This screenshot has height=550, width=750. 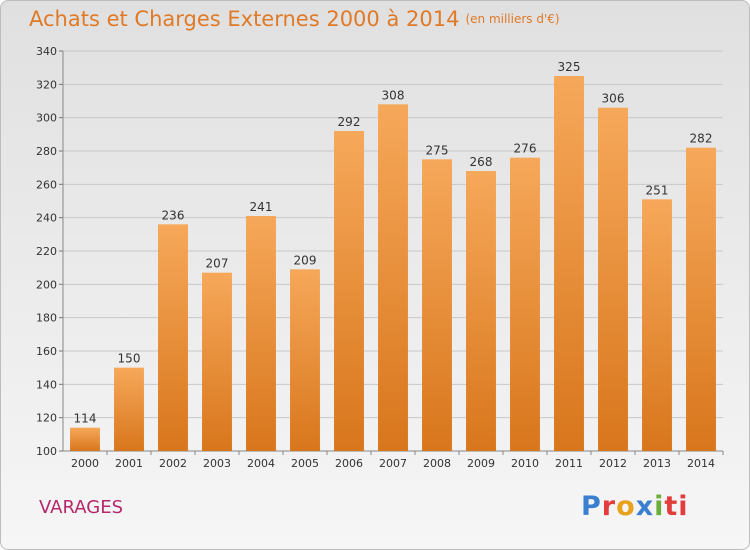 I want to click on x-tick-label: 2000, so click(x=85, y=463).